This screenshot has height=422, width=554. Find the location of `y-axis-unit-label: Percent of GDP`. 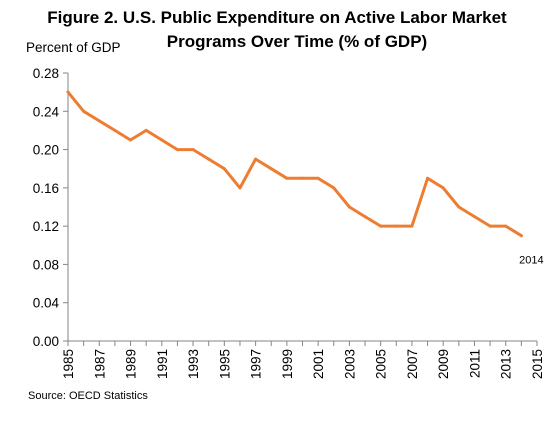

y-axis-unit-label: Percent of GDP is located at coordinates (73, 47).